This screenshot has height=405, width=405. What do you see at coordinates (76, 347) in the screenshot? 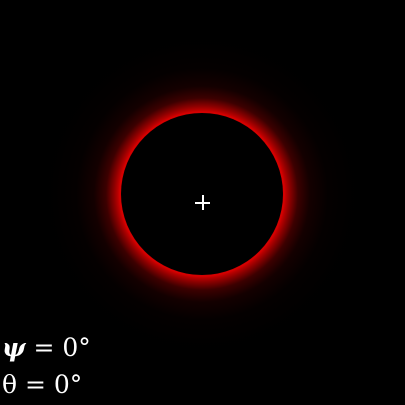
I see `psi-value: 0°` at bounding box center [76, 347].